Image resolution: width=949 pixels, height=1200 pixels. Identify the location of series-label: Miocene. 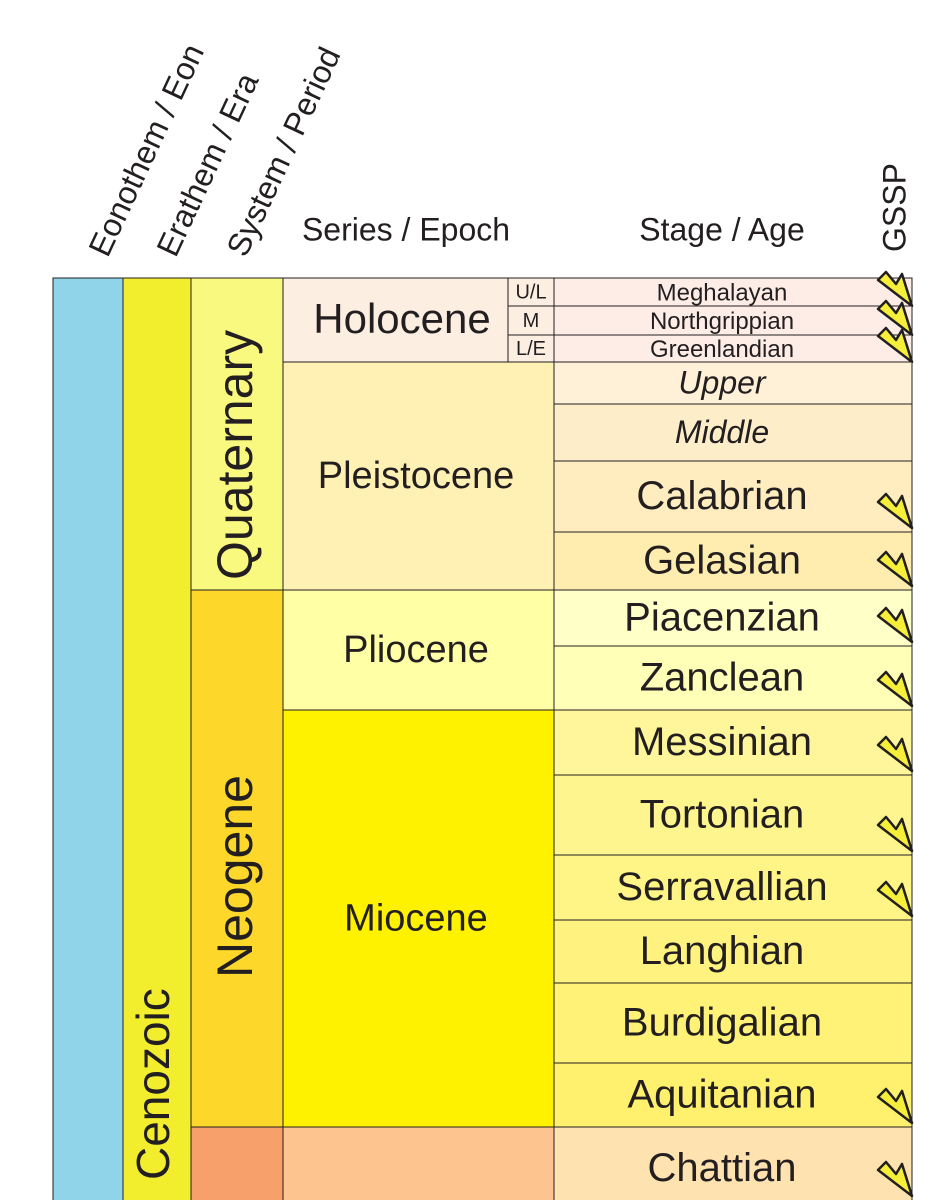
(416, 919).